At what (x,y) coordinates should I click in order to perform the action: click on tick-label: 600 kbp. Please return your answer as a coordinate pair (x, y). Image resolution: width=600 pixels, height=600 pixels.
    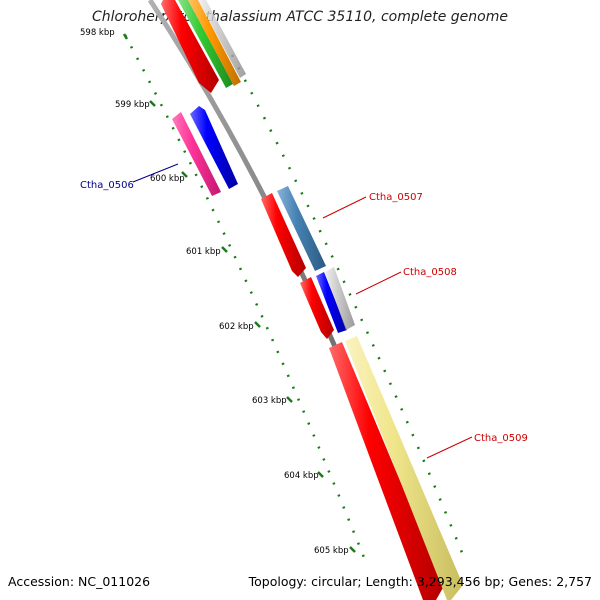
    Looking at the image, I should click on (167, 179).